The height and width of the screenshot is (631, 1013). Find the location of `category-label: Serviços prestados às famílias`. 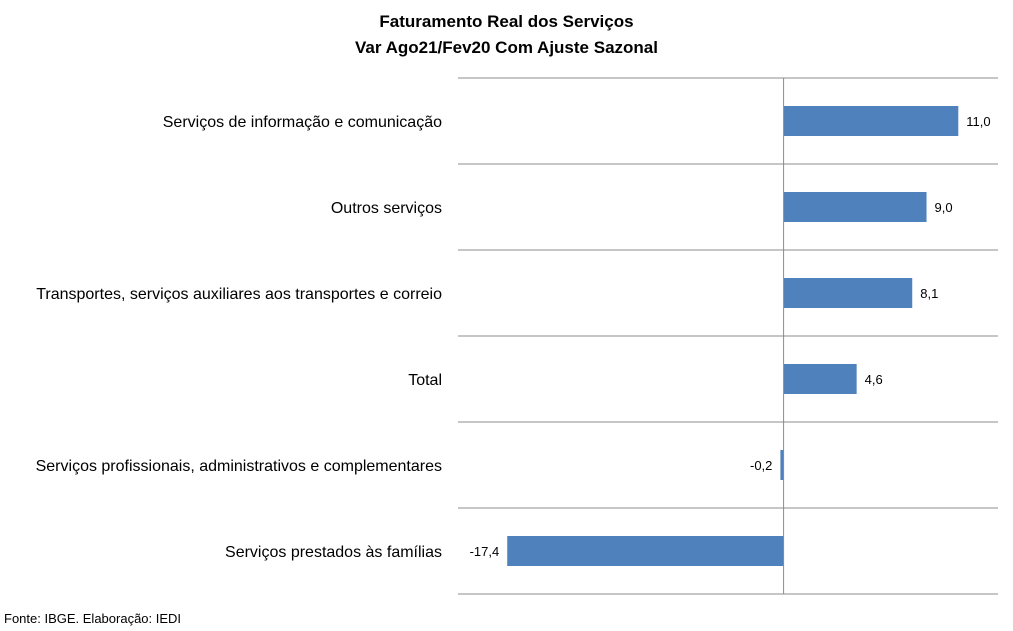

category-label: Serviços prestados às famílias is located at coordinates (333, 552).